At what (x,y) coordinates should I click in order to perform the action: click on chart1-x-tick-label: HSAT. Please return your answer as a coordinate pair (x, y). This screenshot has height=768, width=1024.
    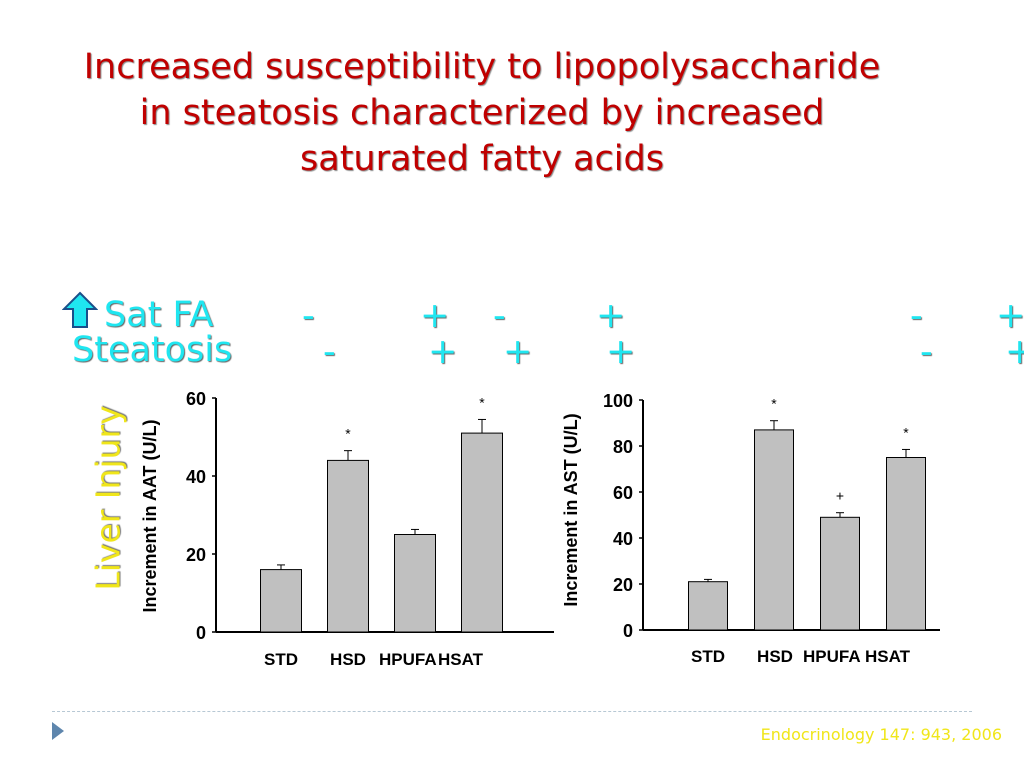
    Looking at the image, I should click on (461, 659).